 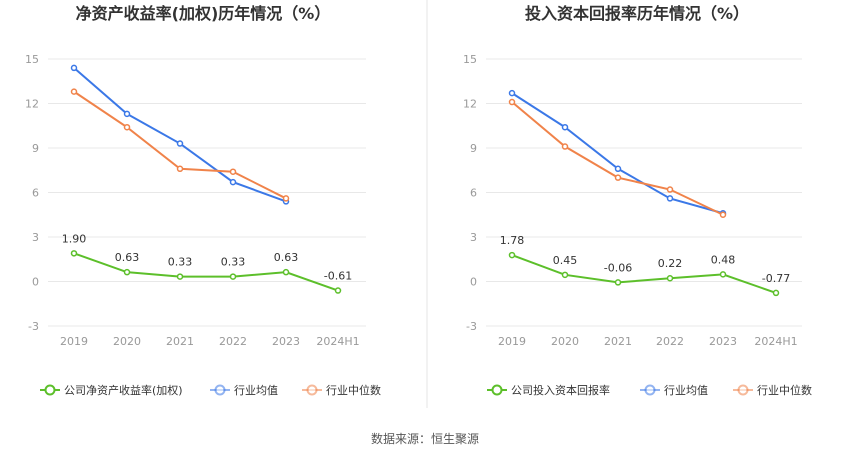 I want to click on data-label: 0.45, so click(x=565, y=260).